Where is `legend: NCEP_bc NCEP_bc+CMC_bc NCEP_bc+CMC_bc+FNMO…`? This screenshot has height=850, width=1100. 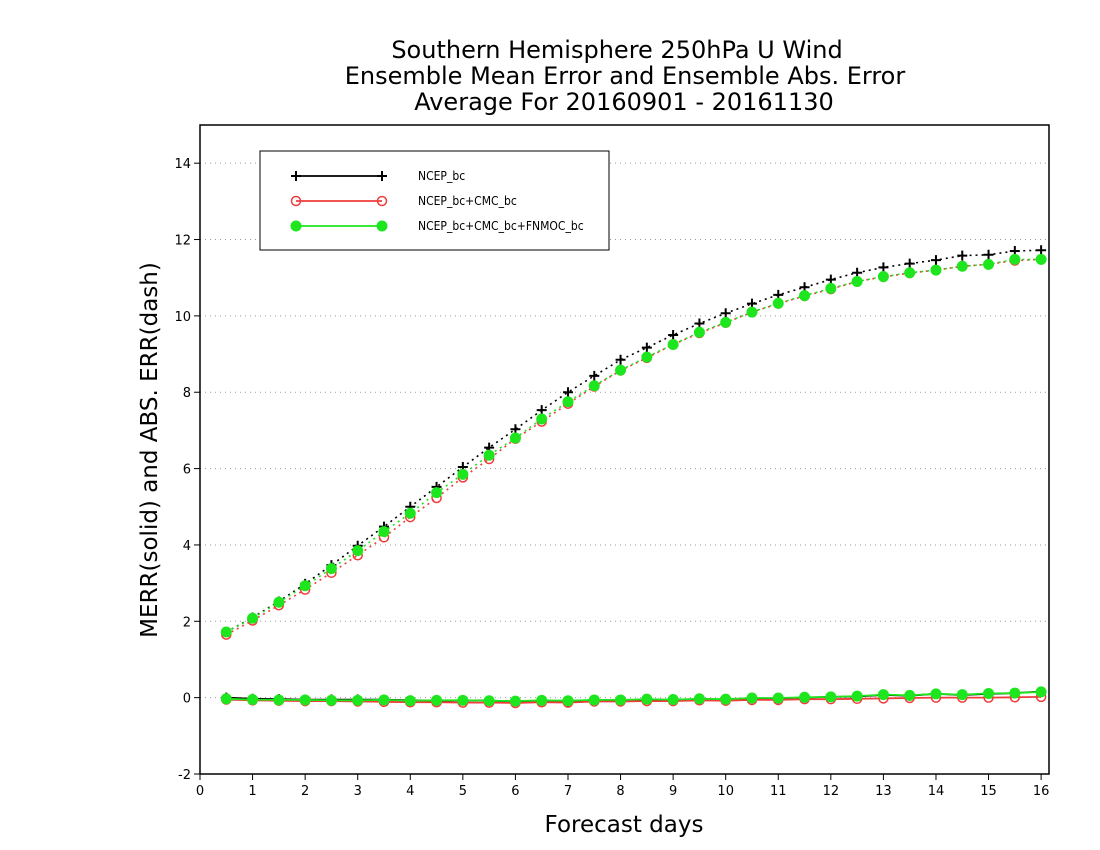
legend: NCEP_bc NCEP_bc+CMC_bc NCEP_bc+CMC_bc+FNMO… is located at coordinates (434, 200).